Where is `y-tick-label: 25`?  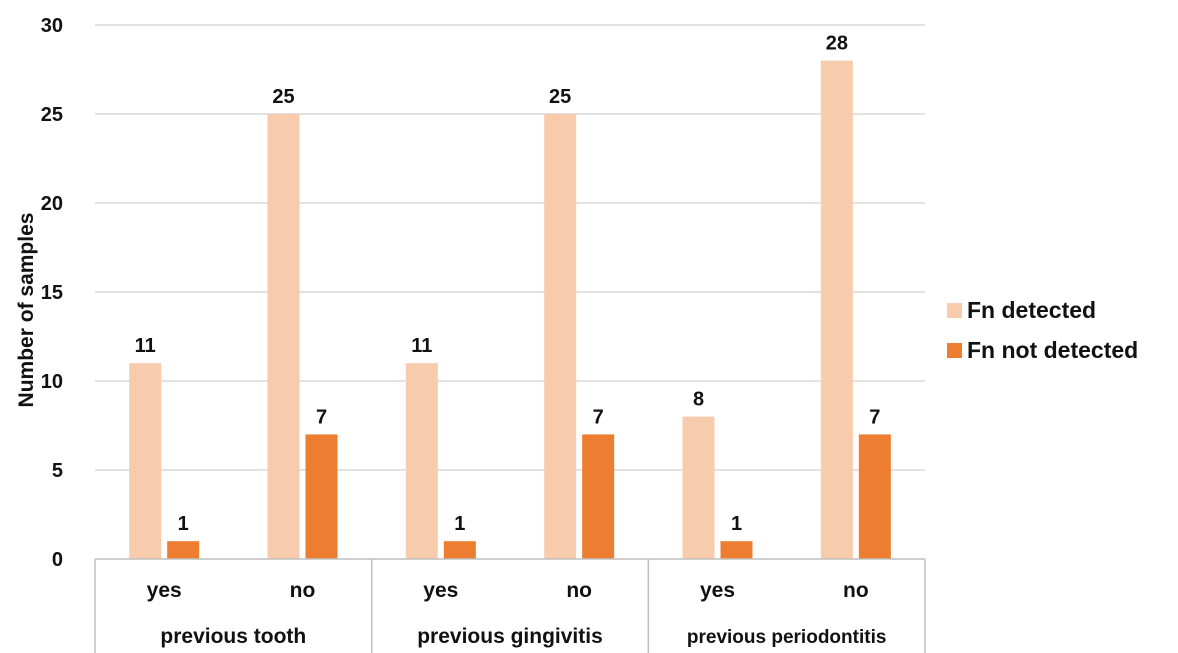
y-tick-label: 25 is located at coordinates (52, 115).